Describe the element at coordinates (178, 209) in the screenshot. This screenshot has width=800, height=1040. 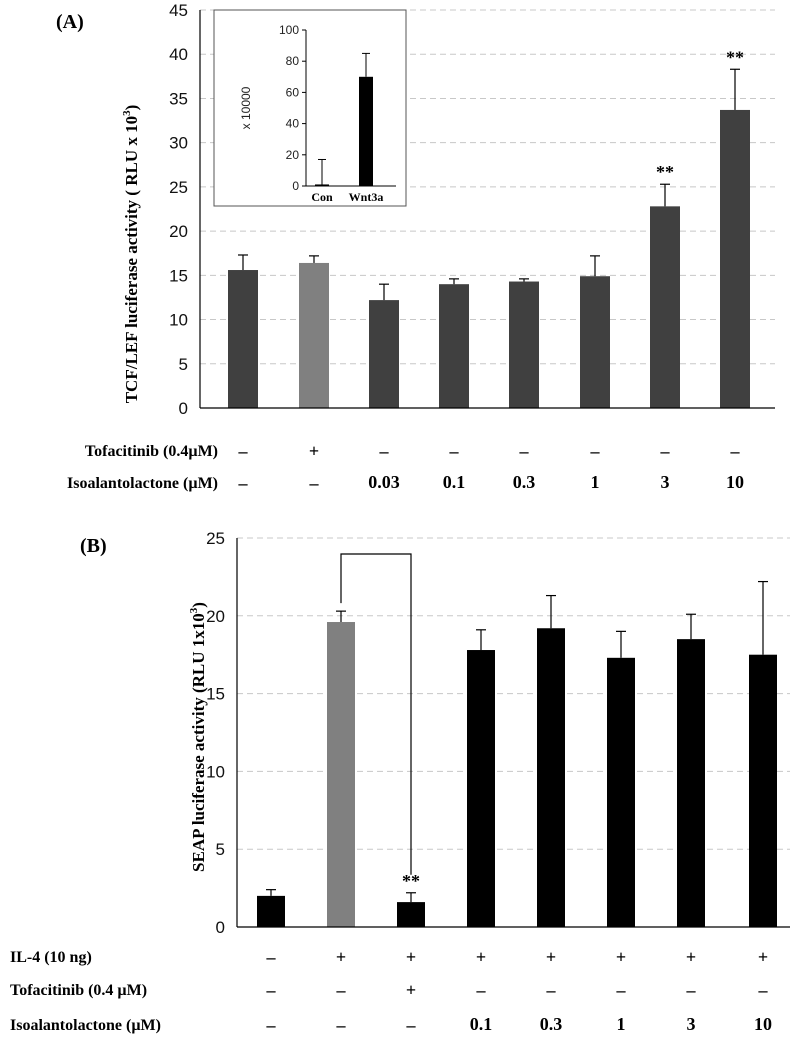
I see `panel-a-y-ticks: 0 5 10 15 20 25 30 35 40 45` at that location.